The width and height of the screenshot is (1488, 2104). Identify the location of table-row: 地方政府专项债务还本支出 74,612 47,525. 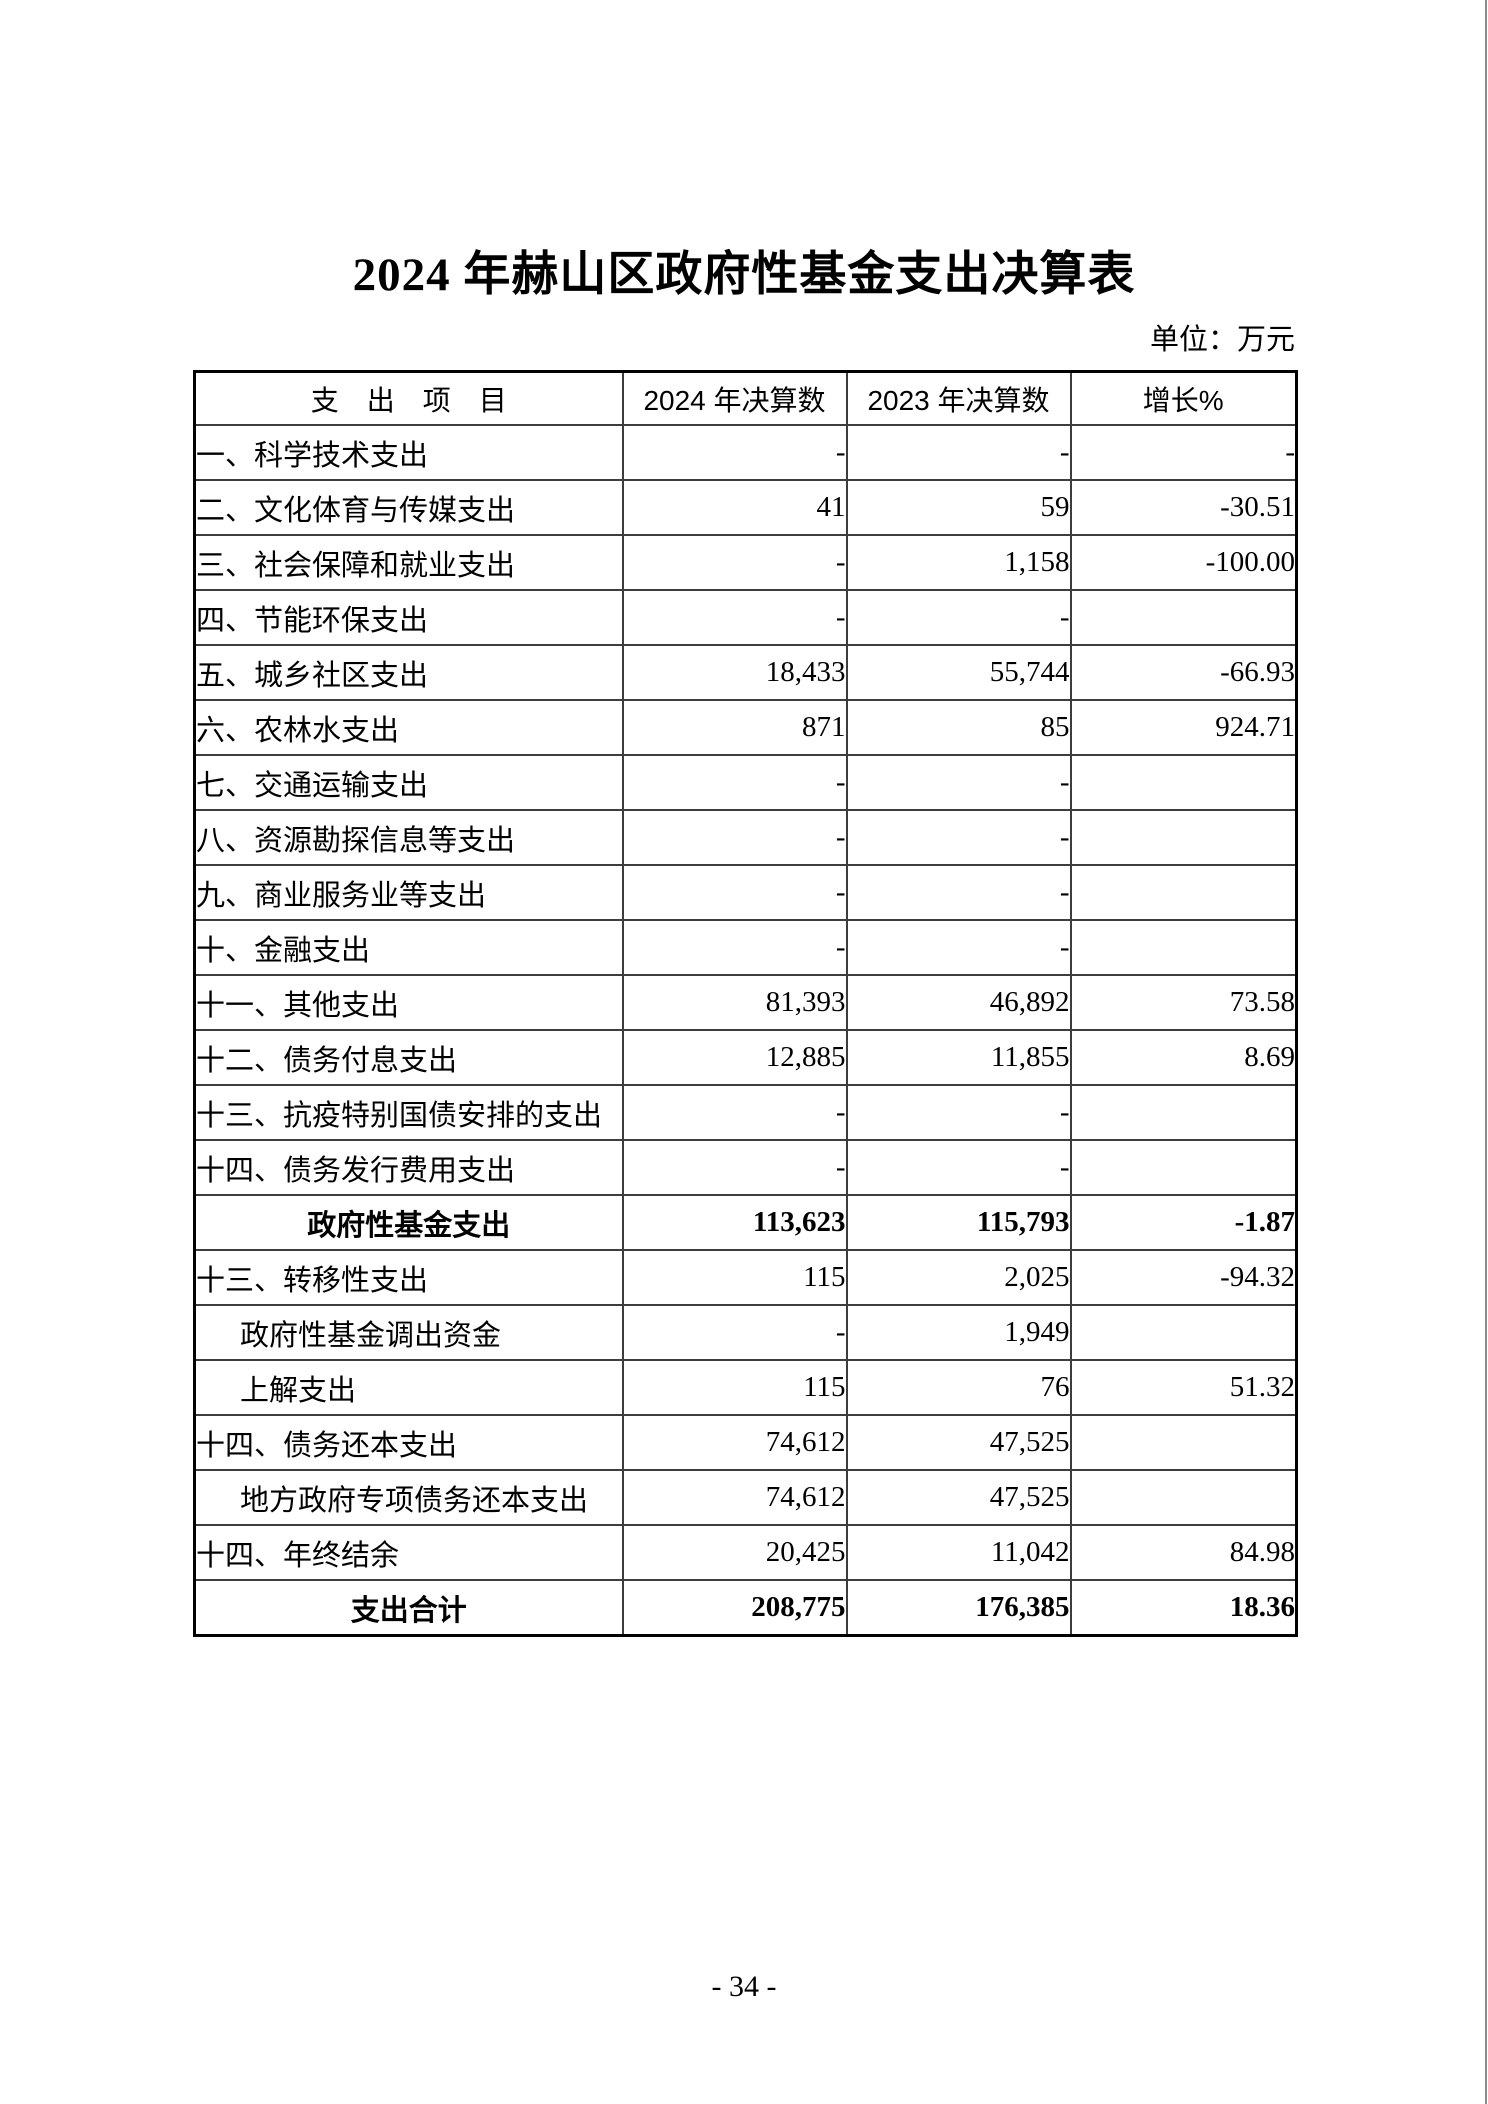
(745, 1497).